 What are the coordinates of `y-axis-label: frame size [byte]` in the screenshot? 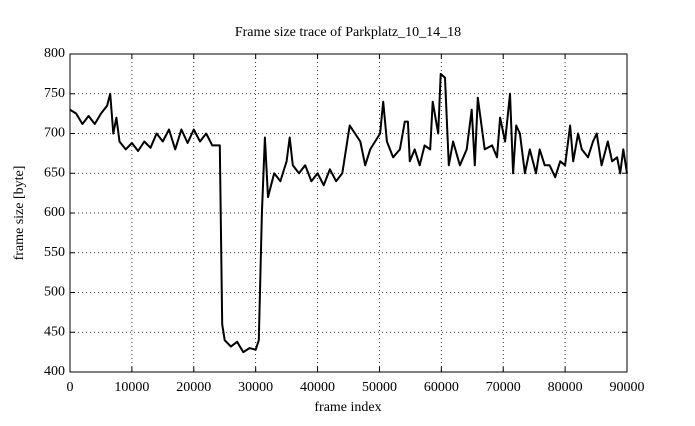 It's located at (19, 213).